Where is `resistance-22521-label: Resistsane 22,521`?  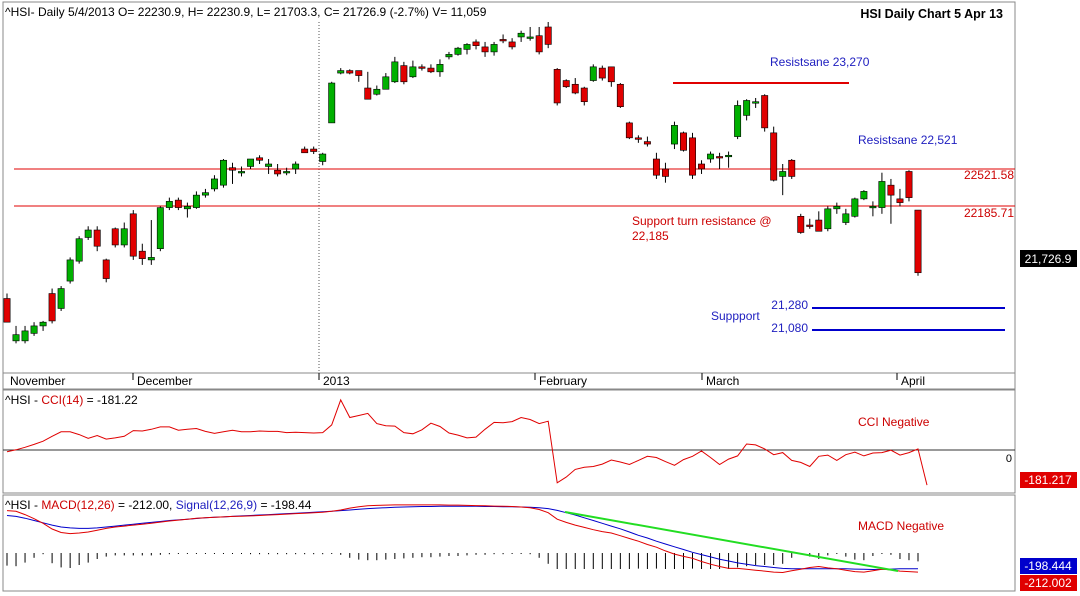
resistance-22521-label: Resistsane 22,521 is located at coordinates (908, 140).